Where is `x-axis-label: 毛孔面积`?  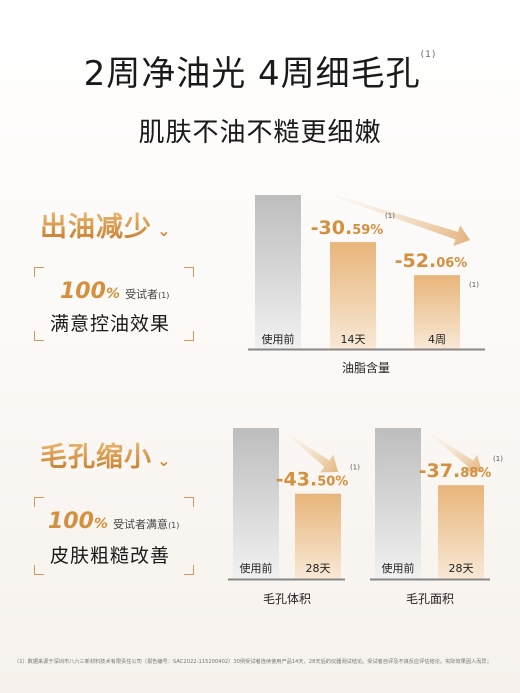 x-axis-label: 毛孔面积 is located at coordinates (430, 599).